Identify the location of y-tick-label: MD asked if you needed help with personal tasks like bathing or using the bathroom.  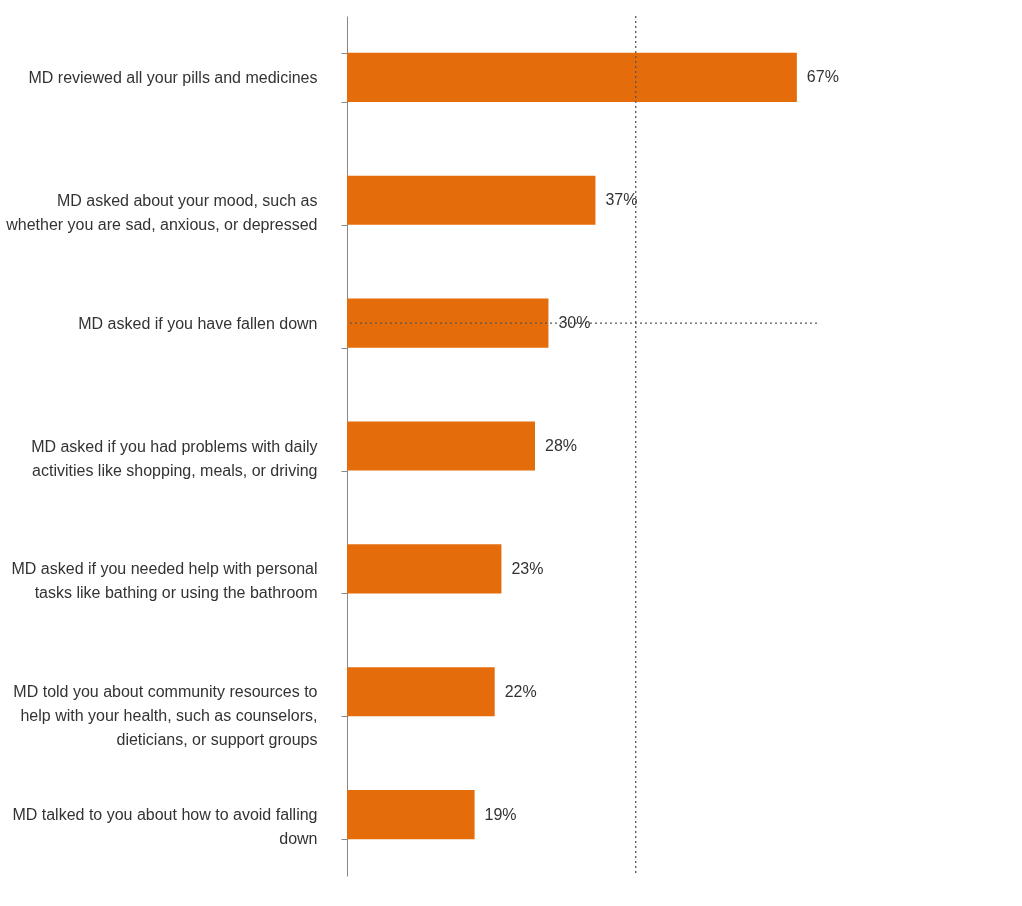
(164, 581).